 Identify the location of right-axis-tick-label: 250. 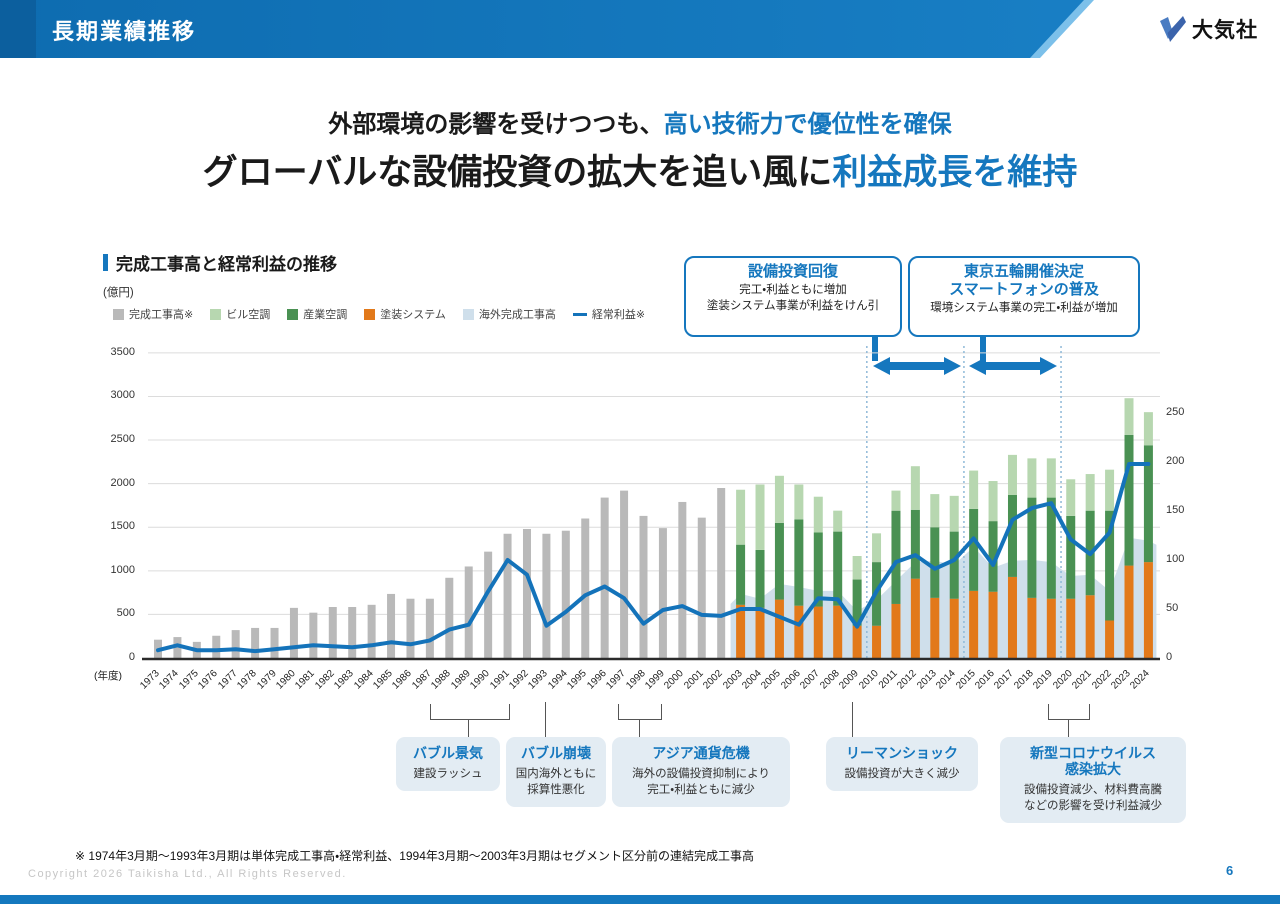
(1175, 412).